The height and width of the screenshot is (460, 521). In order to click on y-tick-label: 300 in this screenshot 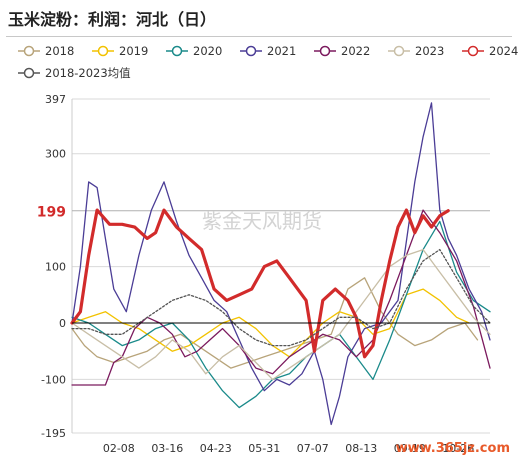, I will do `click(55, 154)`.